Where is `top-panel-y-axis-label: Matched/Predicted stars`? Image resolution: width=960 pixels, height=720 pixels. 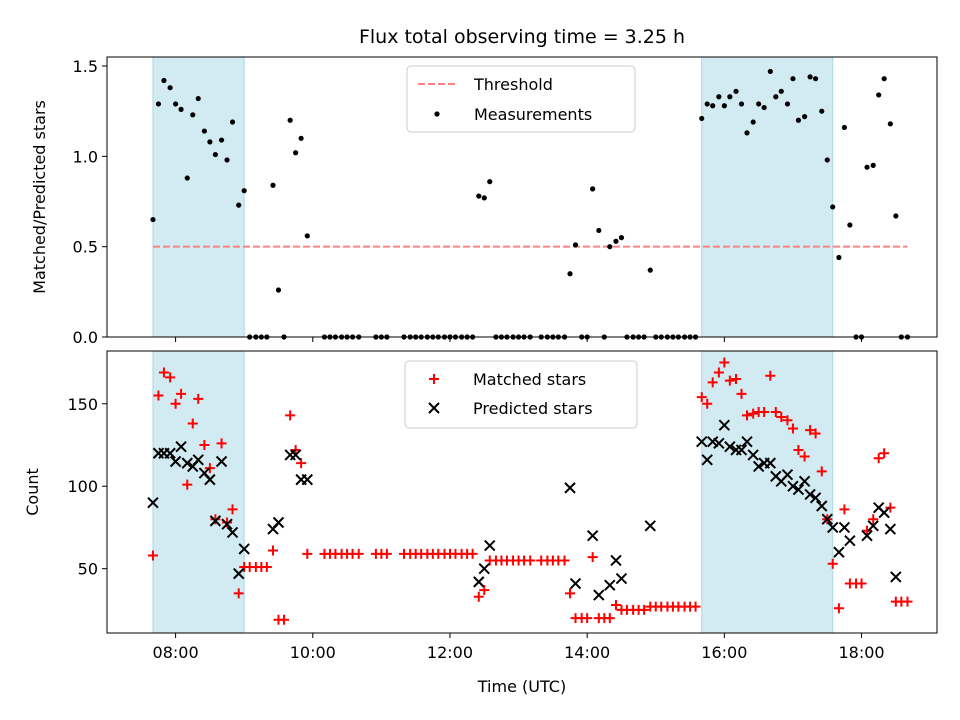 top-panel-y-axis-label: Matched/Predicted stars is located at coordinates (39, 197).